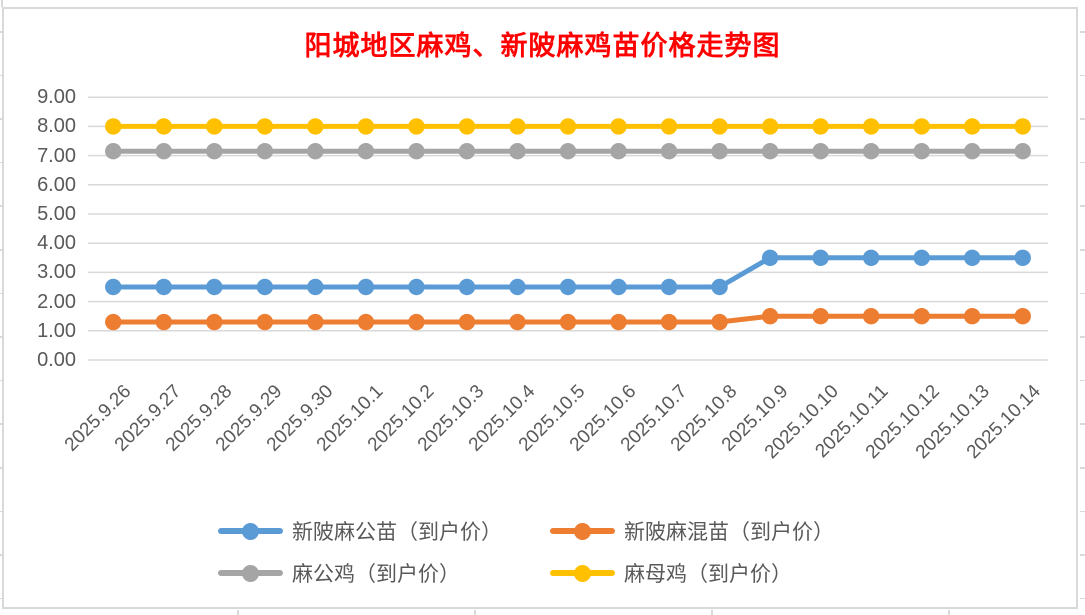  Describe the element at coordinates (56, 155) in the screenshot. I see `y-tick-label: 7.00` at that location.